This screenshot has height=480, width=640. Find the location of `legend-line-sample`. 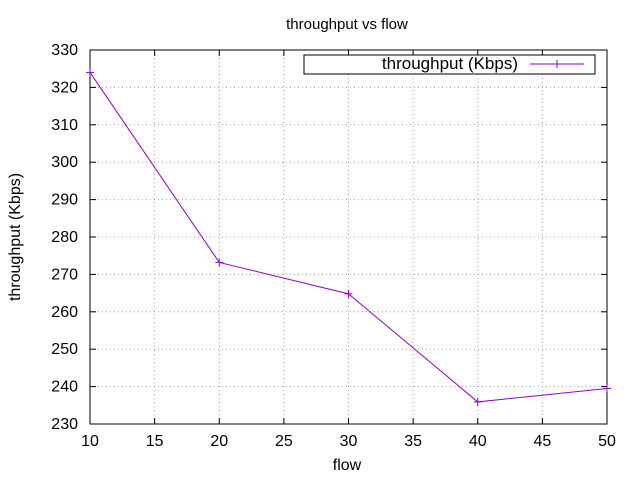

legend-line-sample is located at coordinates (557, 64).